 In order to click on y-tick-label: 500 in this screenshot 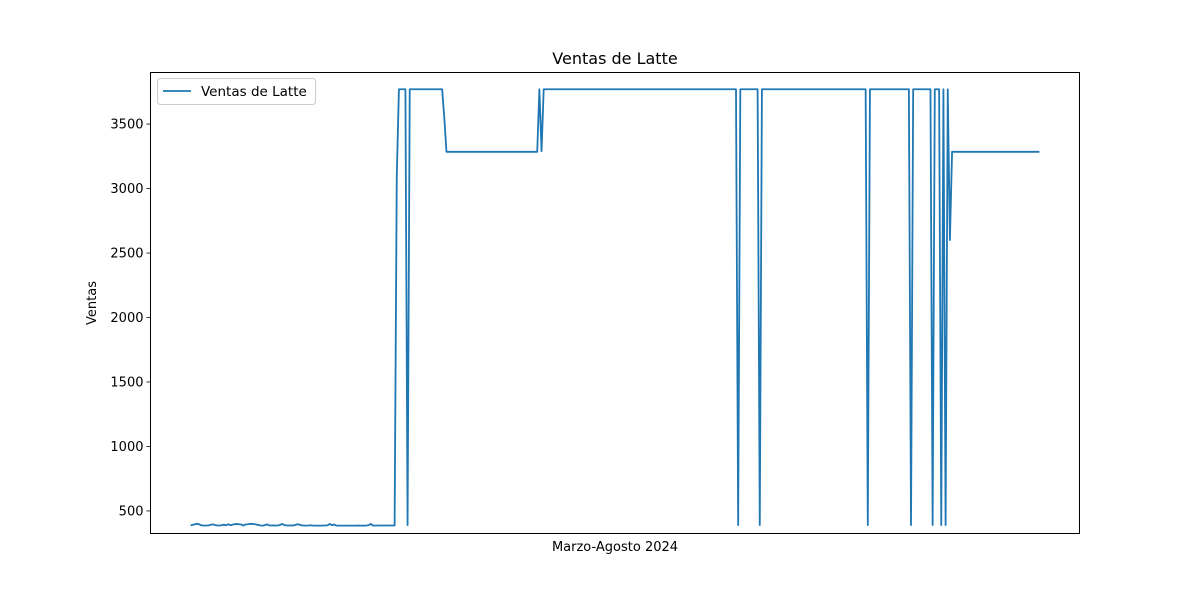, I will do `click(131, 511)`.